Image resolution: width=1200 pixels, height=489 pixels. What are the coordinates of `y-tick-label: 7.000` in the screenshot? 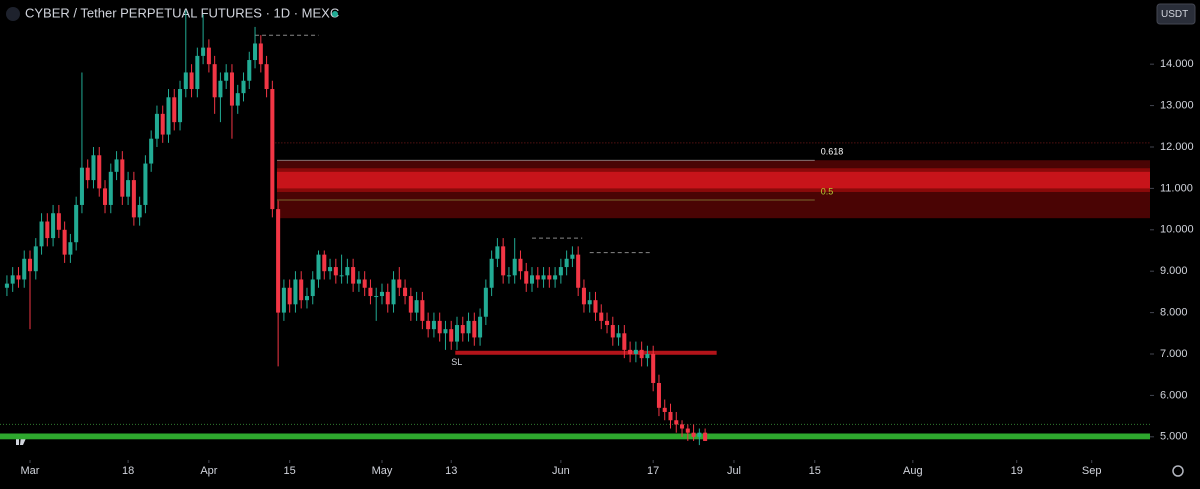 It's located at (1174, 354).